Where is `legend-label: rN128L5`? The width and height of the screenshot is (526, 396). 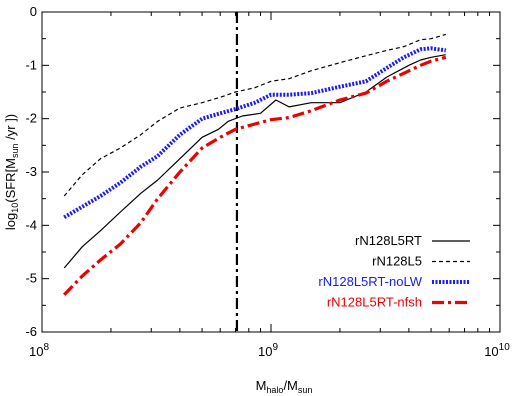 legend-label: rN128L5 is located at coordinates (397, 261).